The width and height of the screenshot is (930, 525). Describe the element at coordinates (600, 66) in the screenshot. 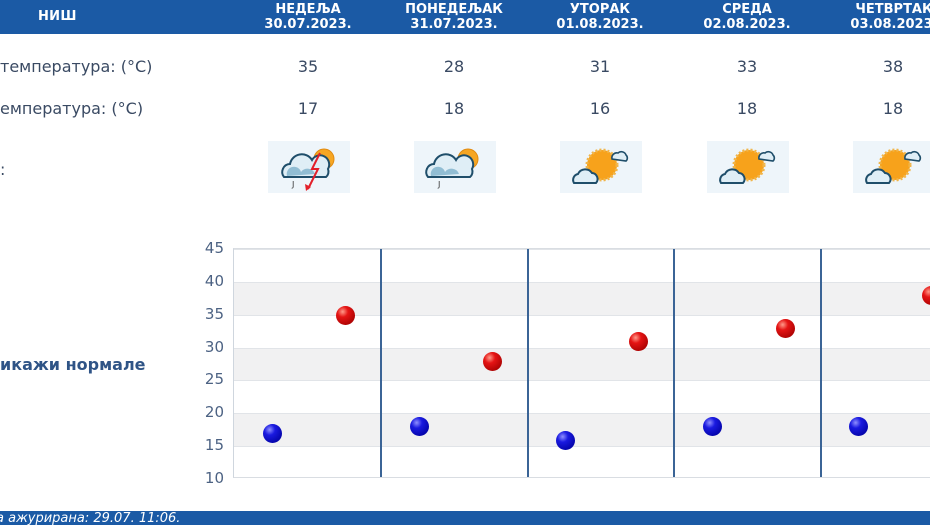

I see `max-temp-value: 31` at that location.